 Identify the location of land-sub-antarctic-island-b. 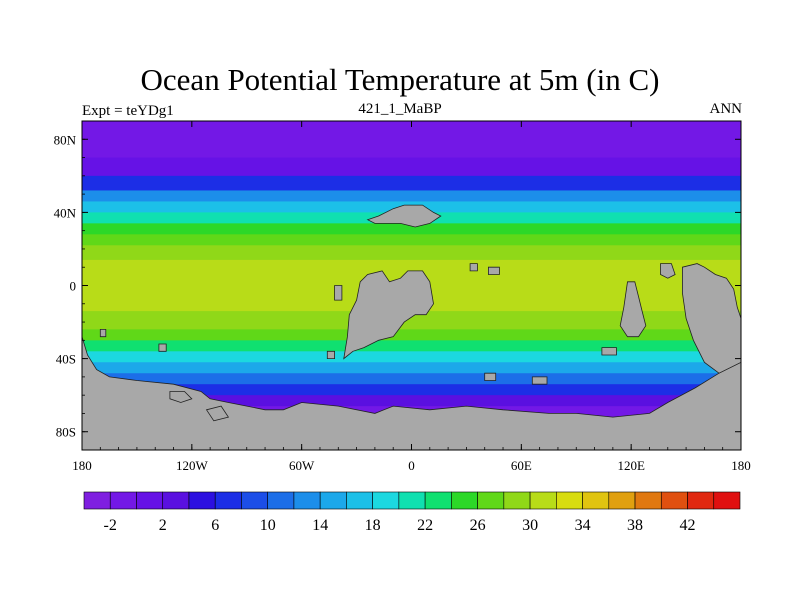
(217, 413).